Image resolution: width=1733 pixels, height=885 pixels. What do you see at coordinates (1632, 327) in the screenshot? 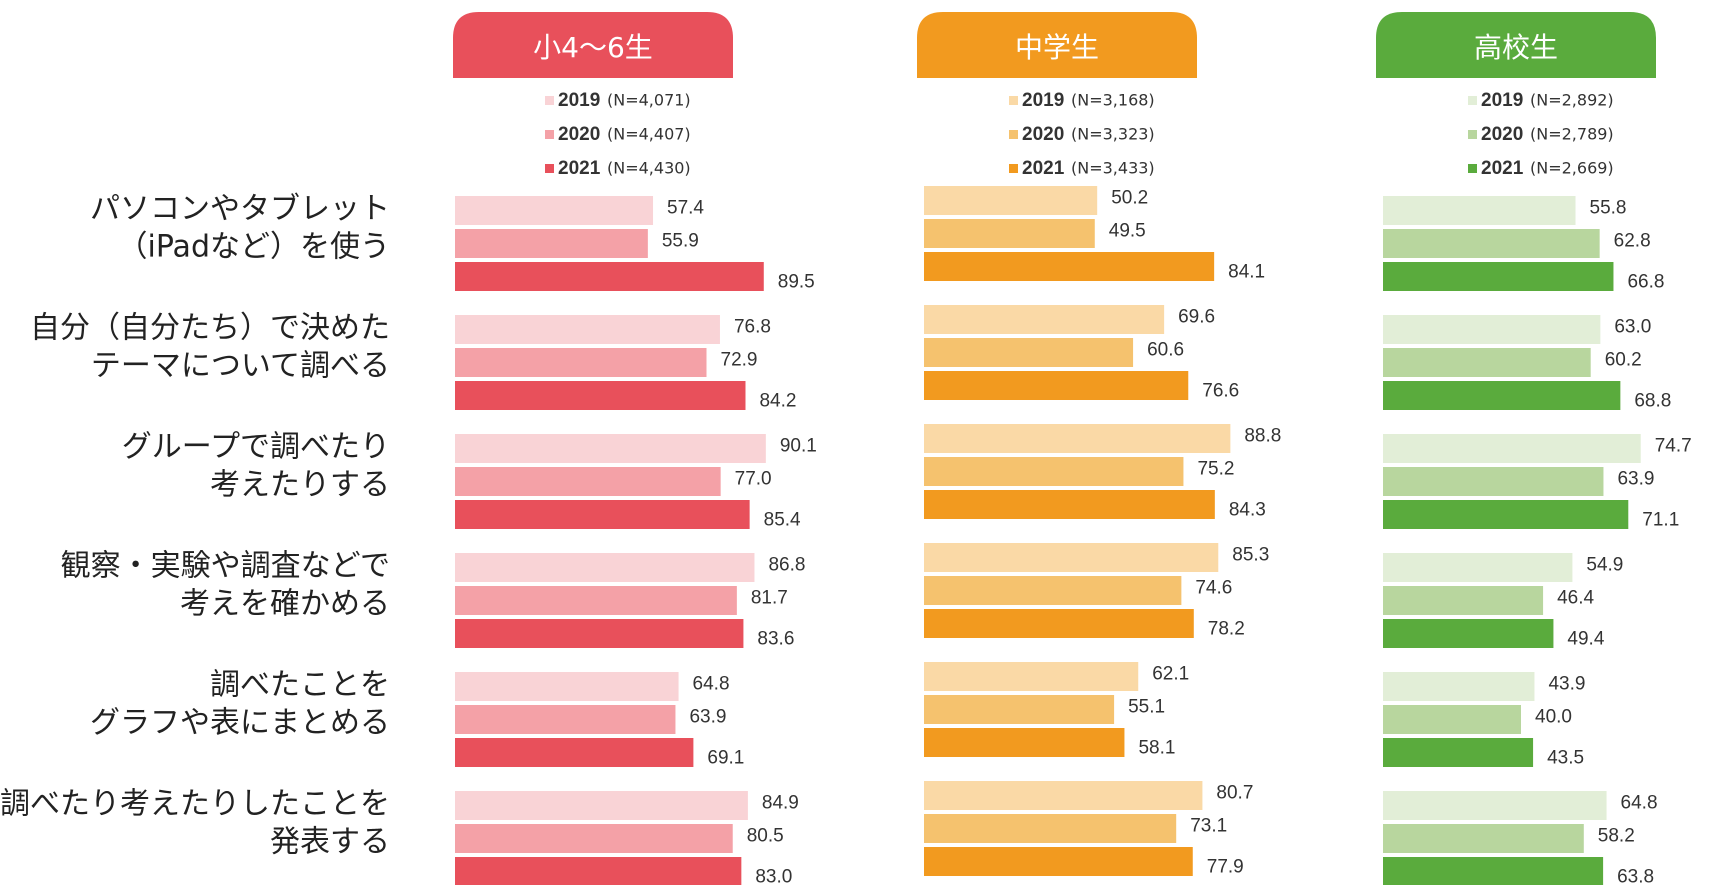
I see `value-label: 63.0` at bounding box center [1632, 327].